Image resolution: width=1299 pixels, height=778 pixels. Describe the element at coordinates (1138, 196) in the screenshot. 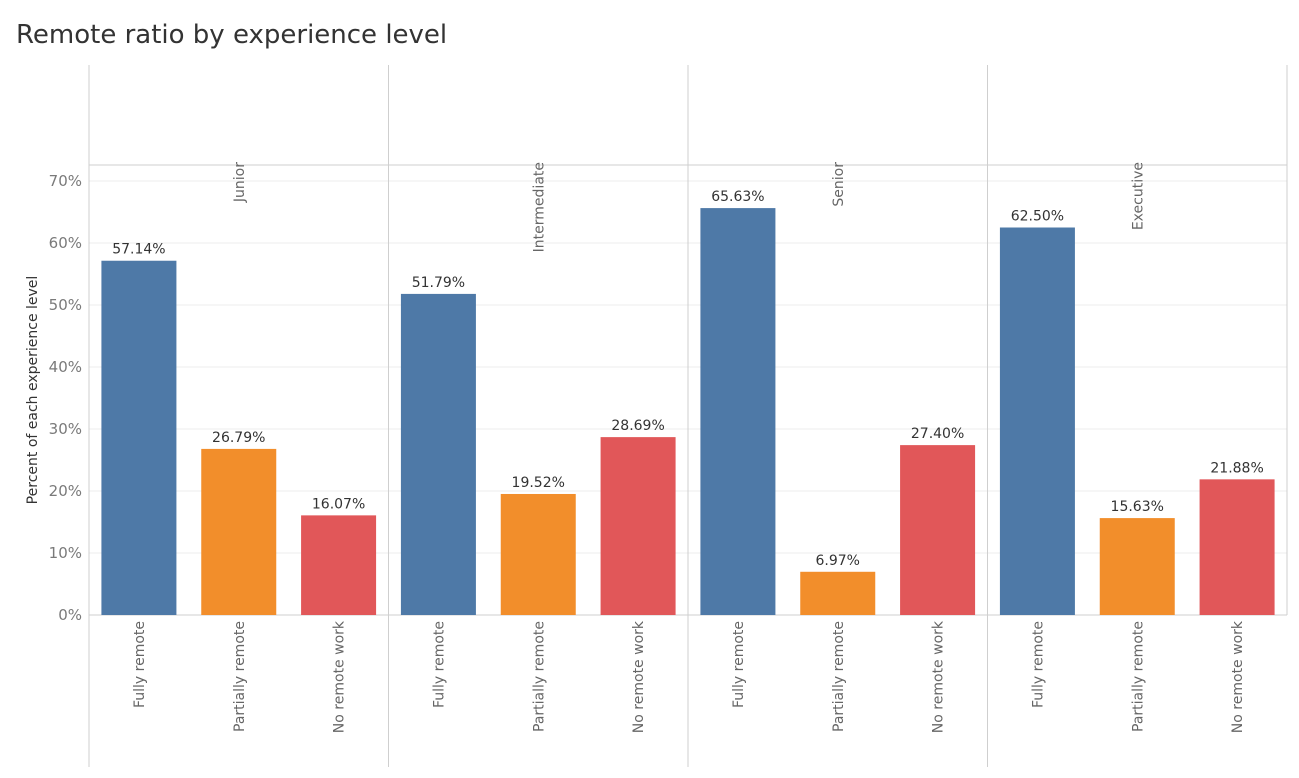

I see `facet-label: Executive` at that location.